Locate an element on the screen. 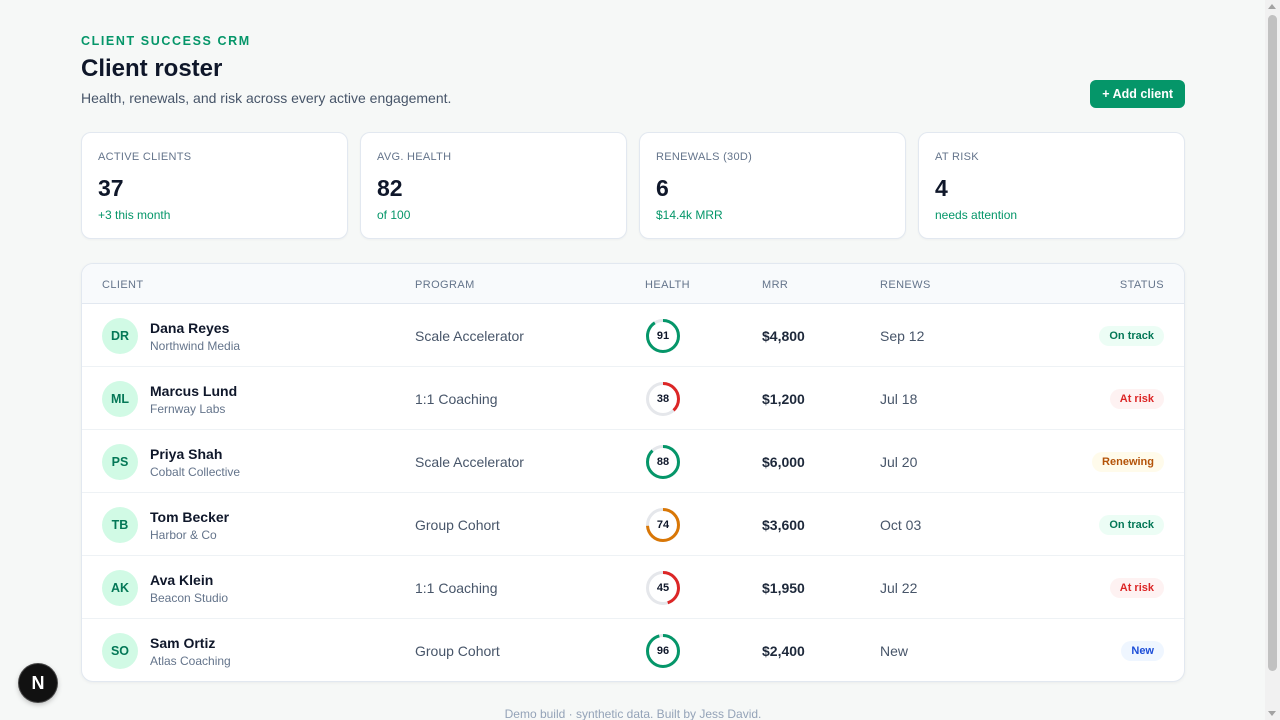 The image size is (1280, 720). client-name: Dana Reyes is located at coordinates (190, 328).